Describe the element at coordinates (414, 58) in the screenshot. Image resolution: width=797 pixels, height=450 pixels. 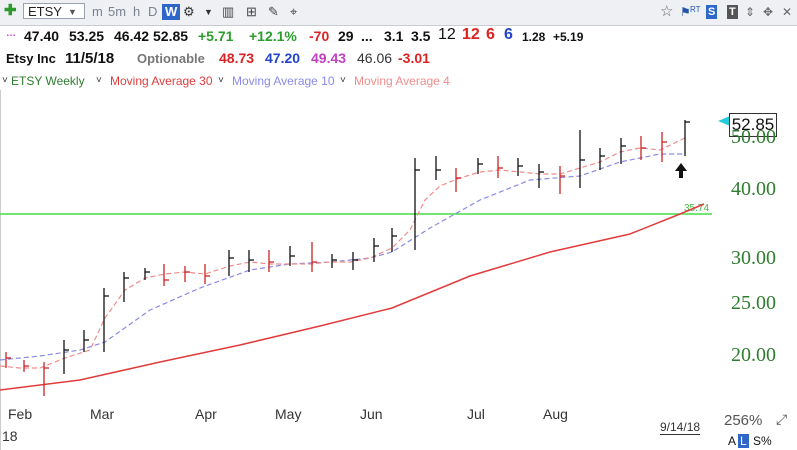
I see `diff-value: -3.01` at that location.